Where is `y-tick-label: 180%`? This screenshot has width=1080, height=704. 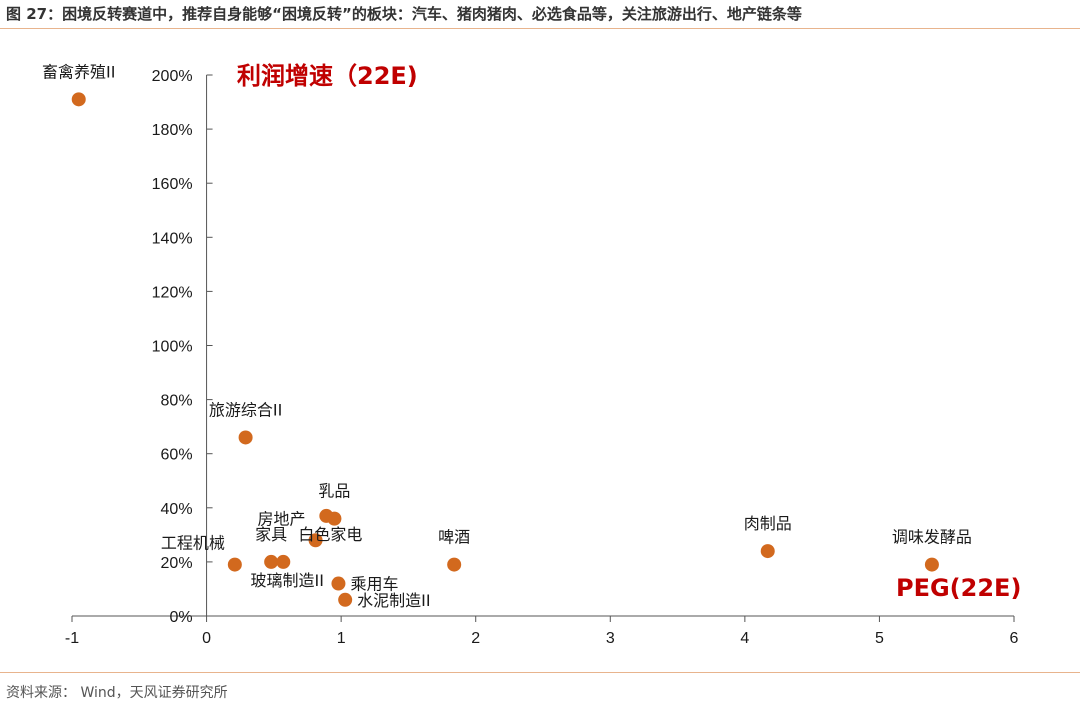
y-tick-label: 180% is located at coordinates (172, 130).